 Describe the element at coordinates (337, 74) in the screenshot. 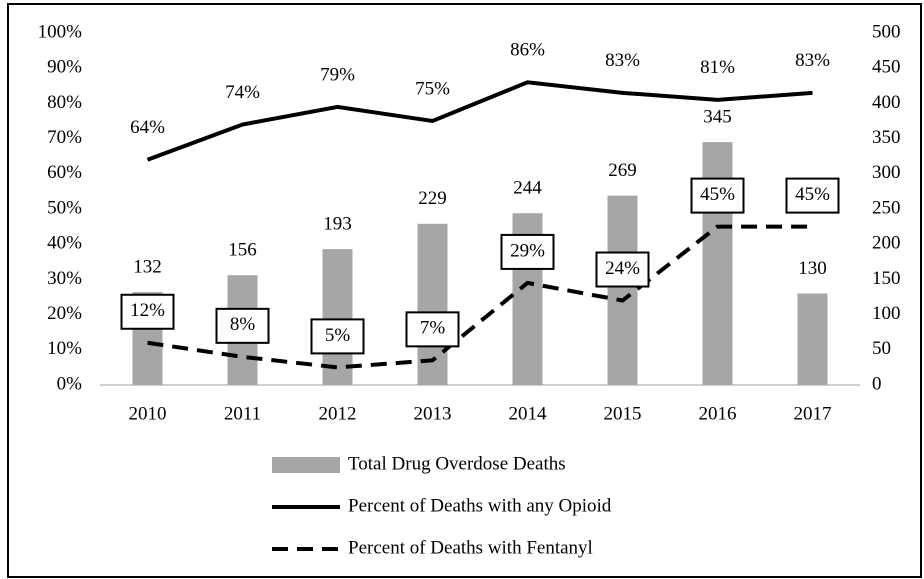

I see `line-value-label: 79%` at that location.